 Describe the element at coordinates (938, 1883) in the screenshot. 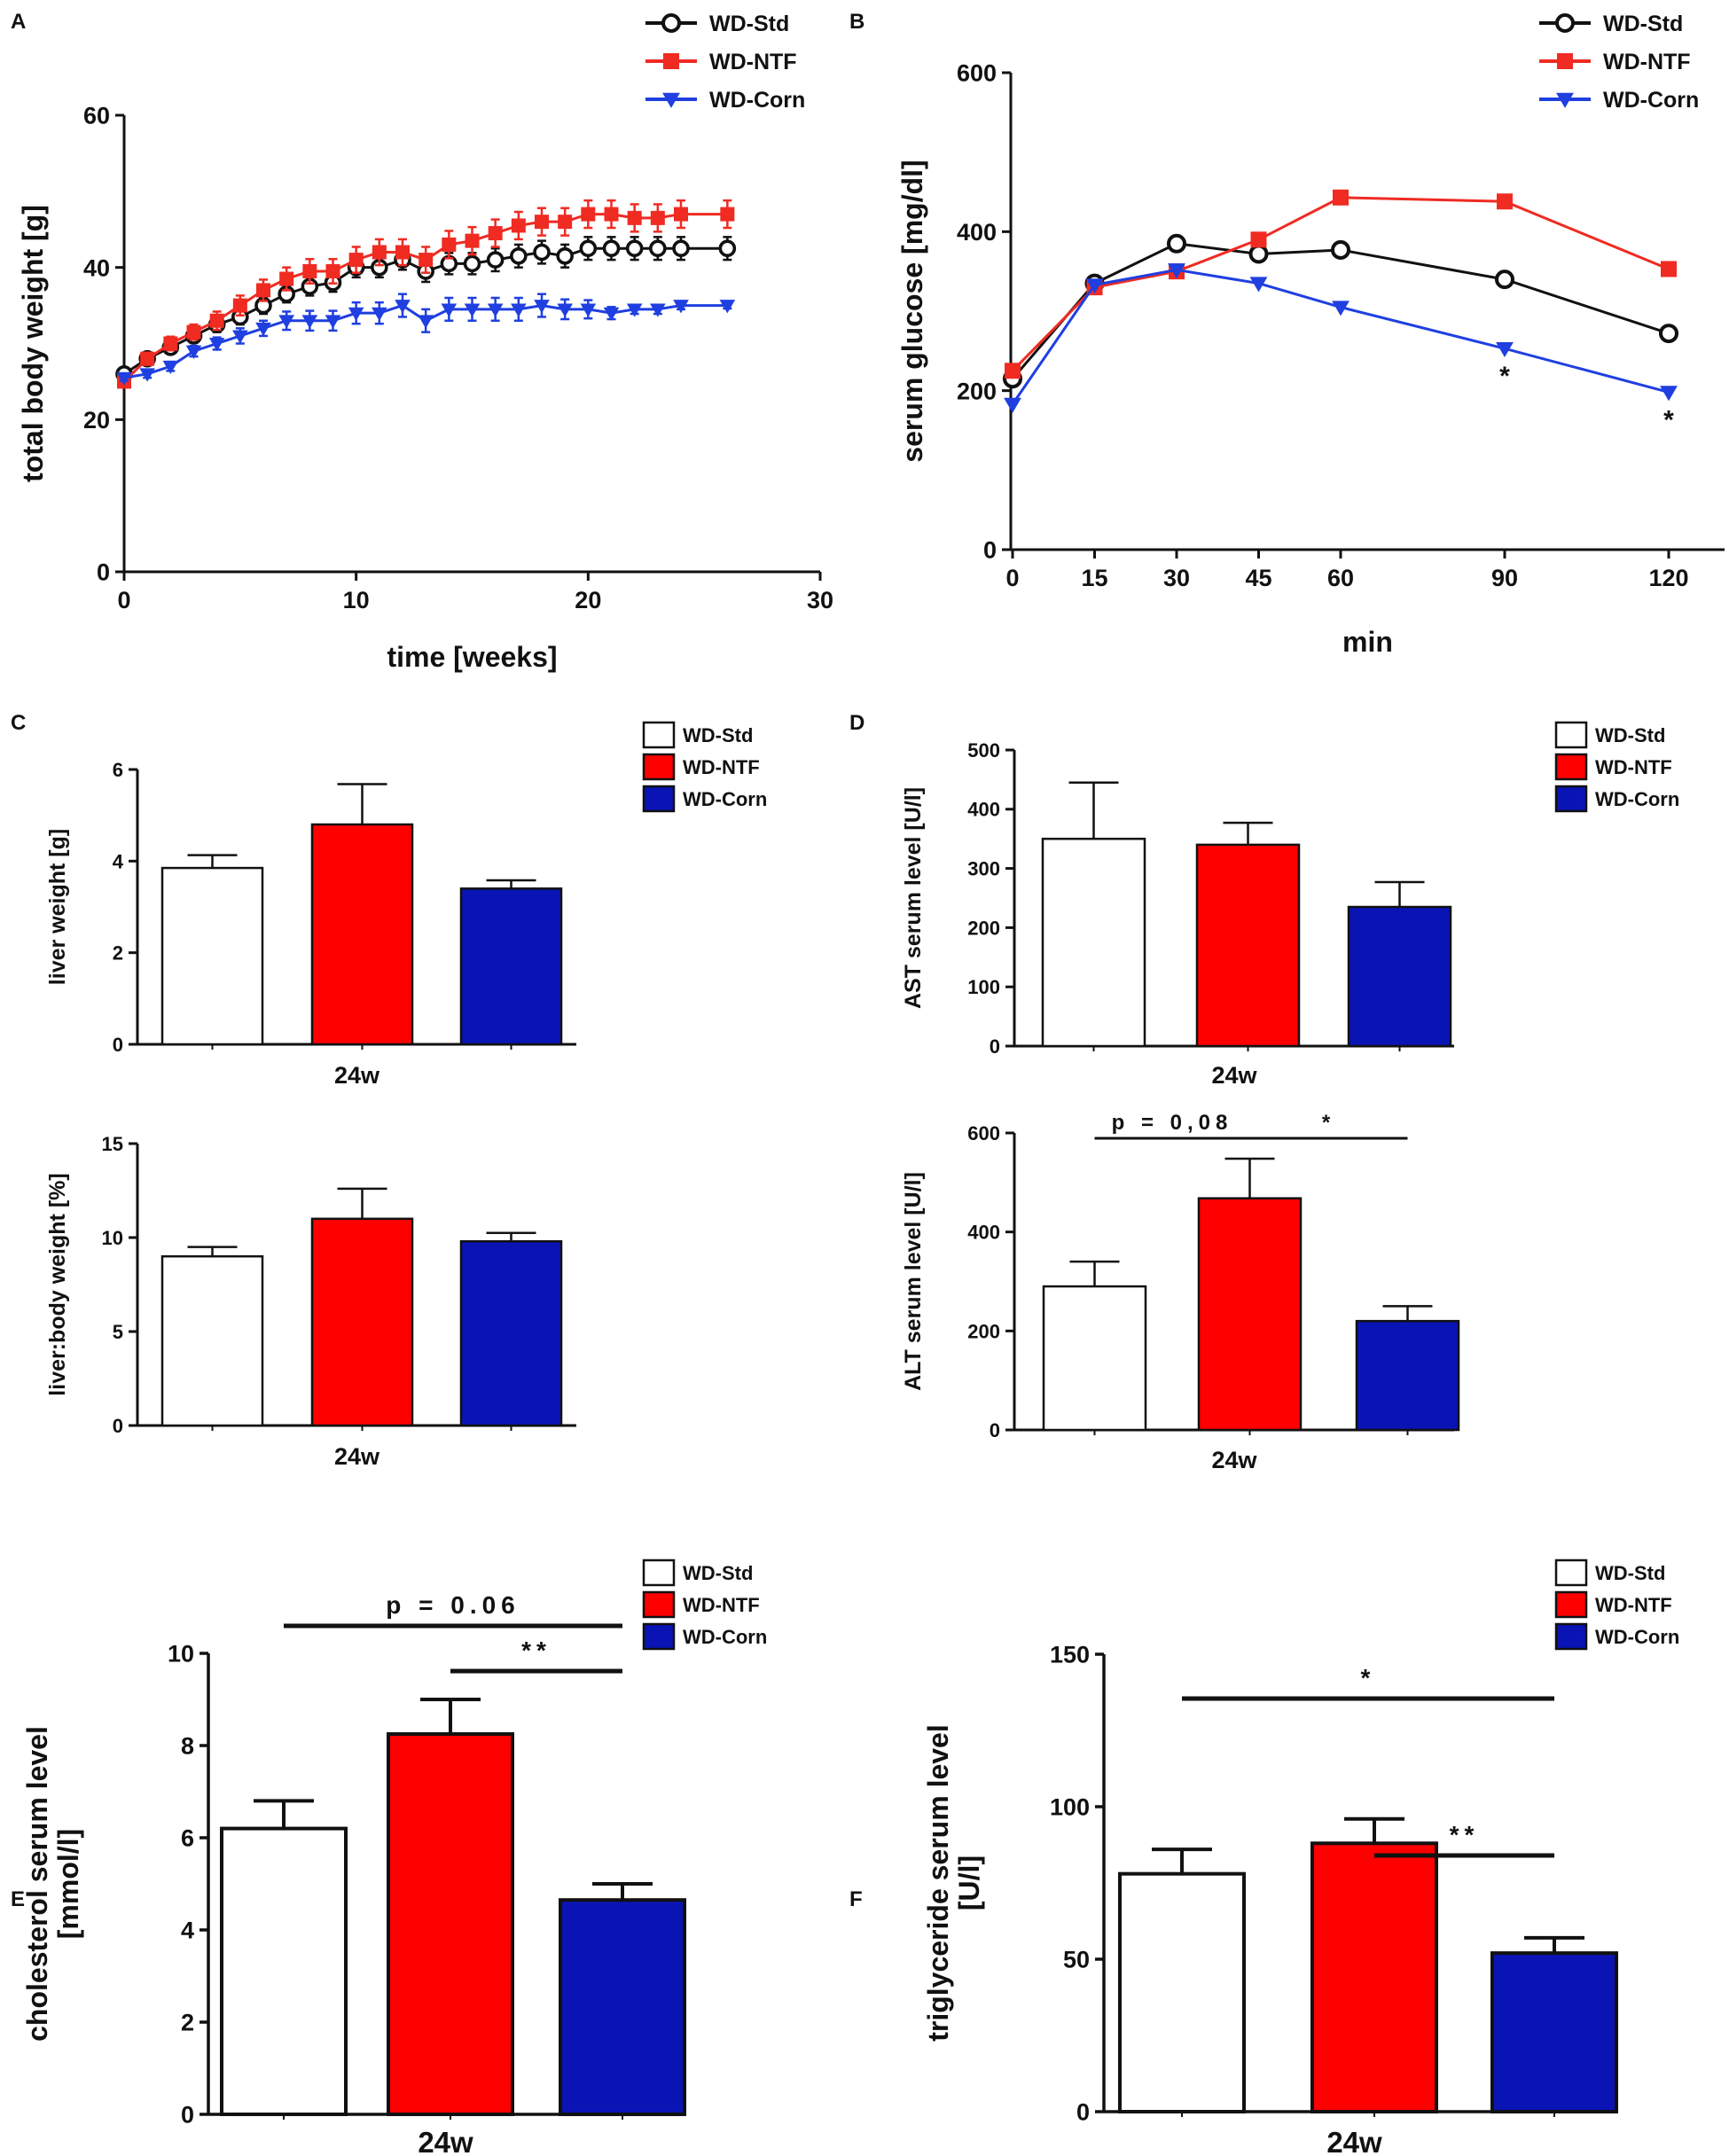

I see `y-axis-label: triglyceride serum level` at that location.